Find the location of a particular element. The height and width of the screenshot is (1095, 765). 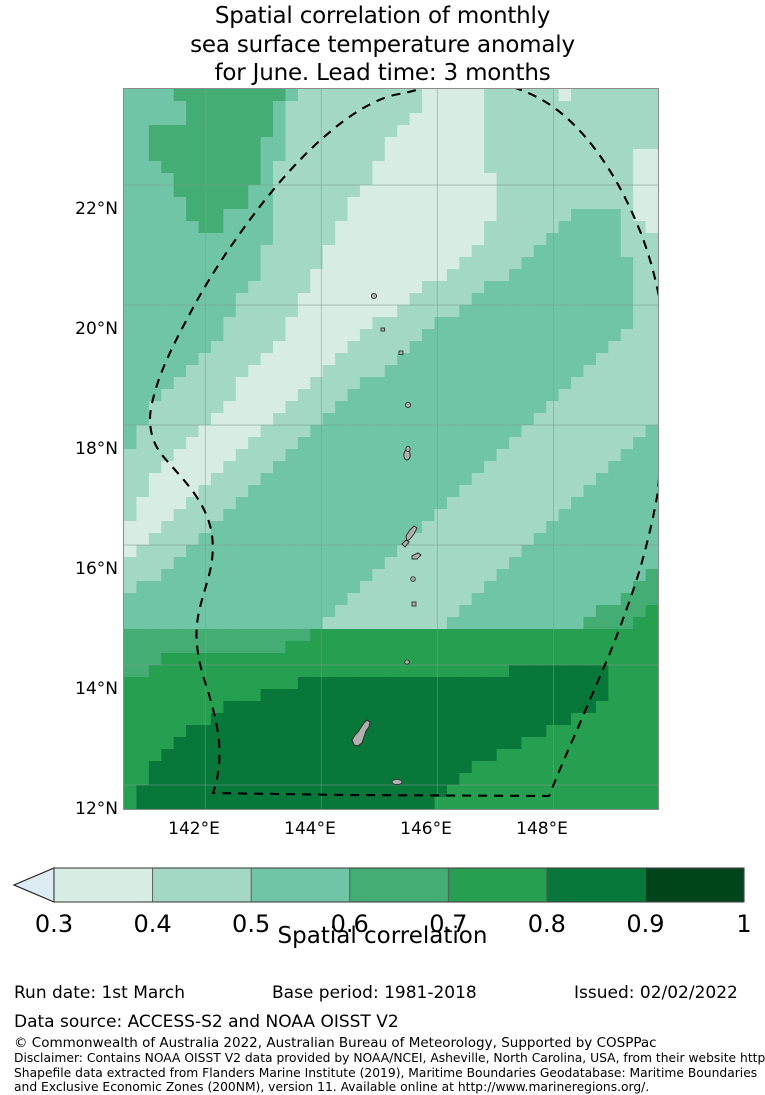

island-maug is located at coordinates (383, 329).